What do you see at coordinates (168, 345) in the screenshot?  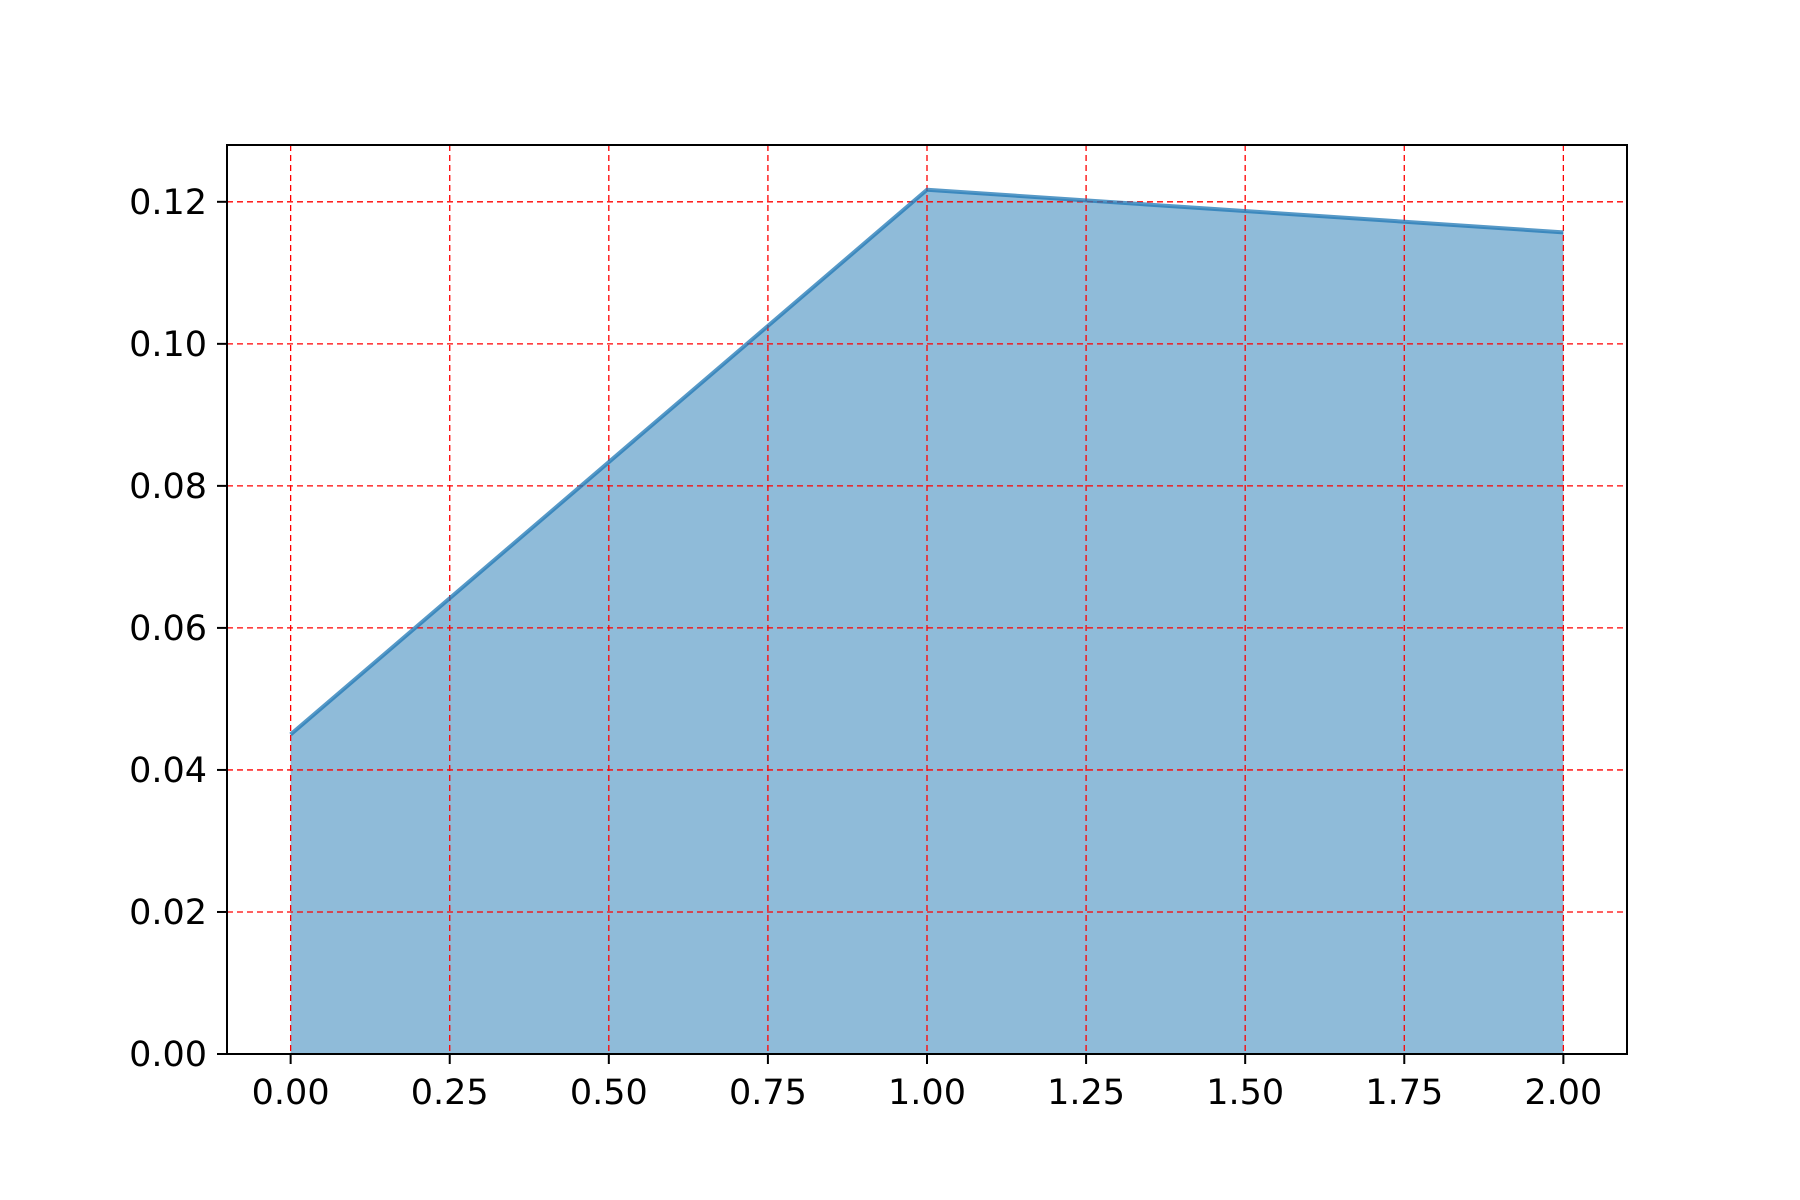 I see `y-tick-label-5: 0.10` at bounding box center [168, 345].